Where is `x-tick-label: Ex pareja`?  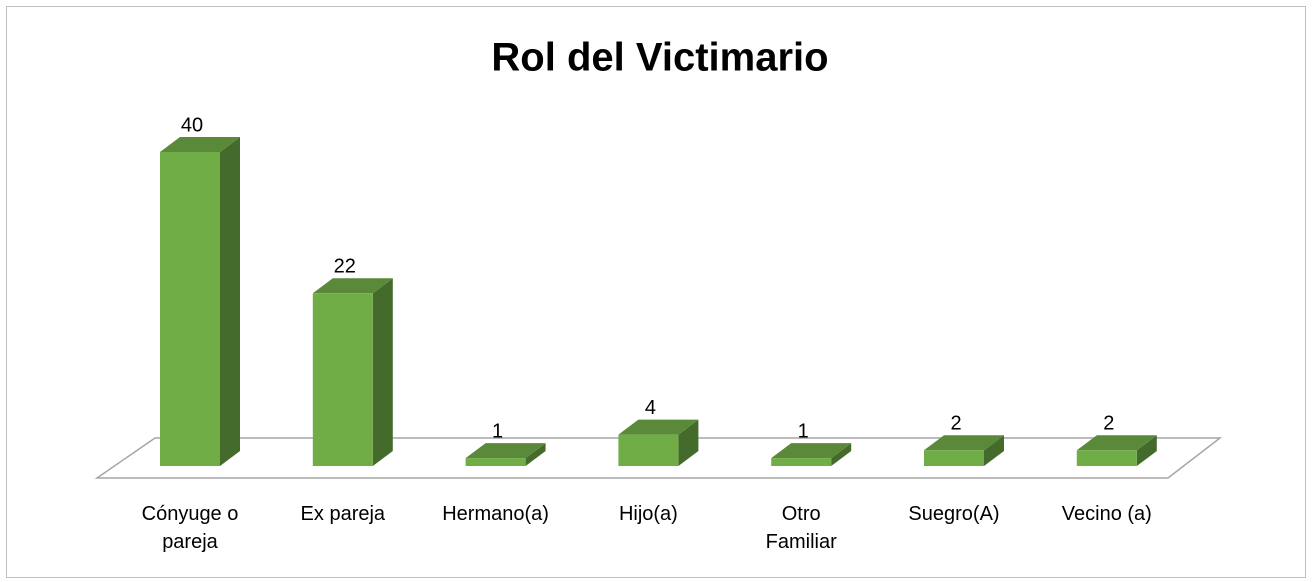 x-tick-label: Ex pareja is located at coordinates (343, 514).